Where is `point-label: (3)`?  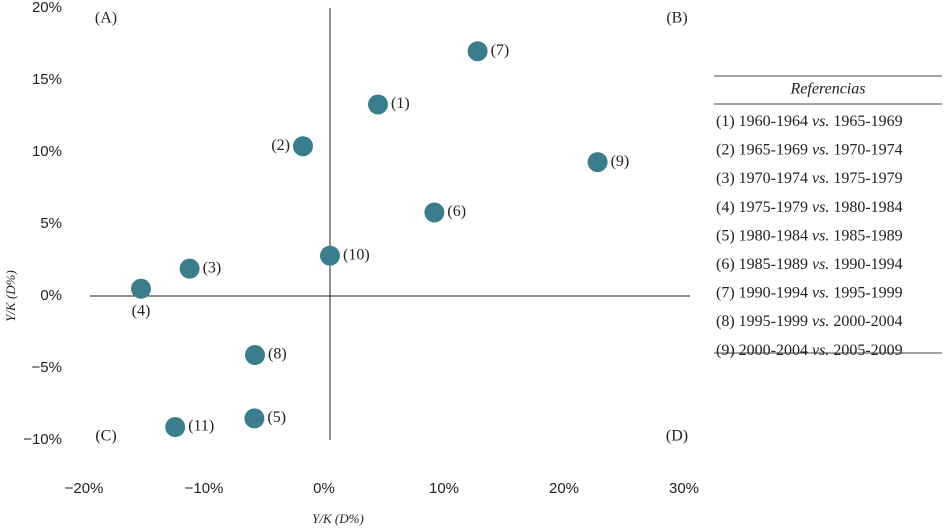
point-label: (3) is located at coordinates (212, 267).